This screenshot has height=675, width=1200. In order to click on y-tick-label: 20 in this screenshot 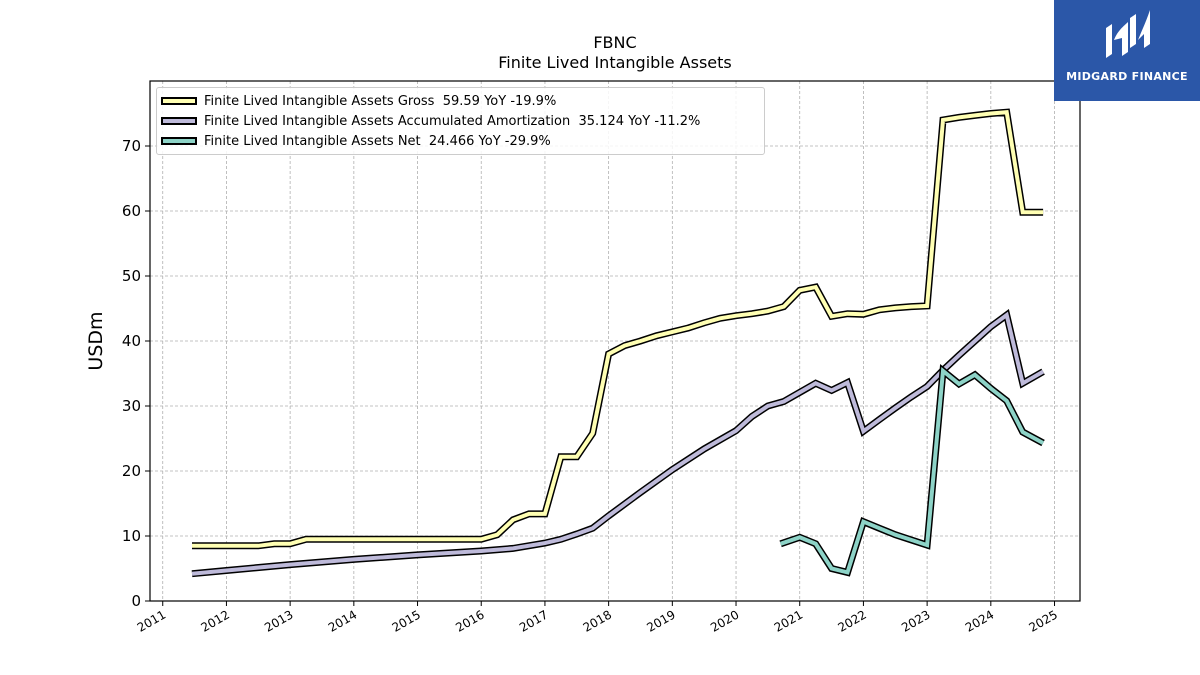, I will do `click(131, 471)`.